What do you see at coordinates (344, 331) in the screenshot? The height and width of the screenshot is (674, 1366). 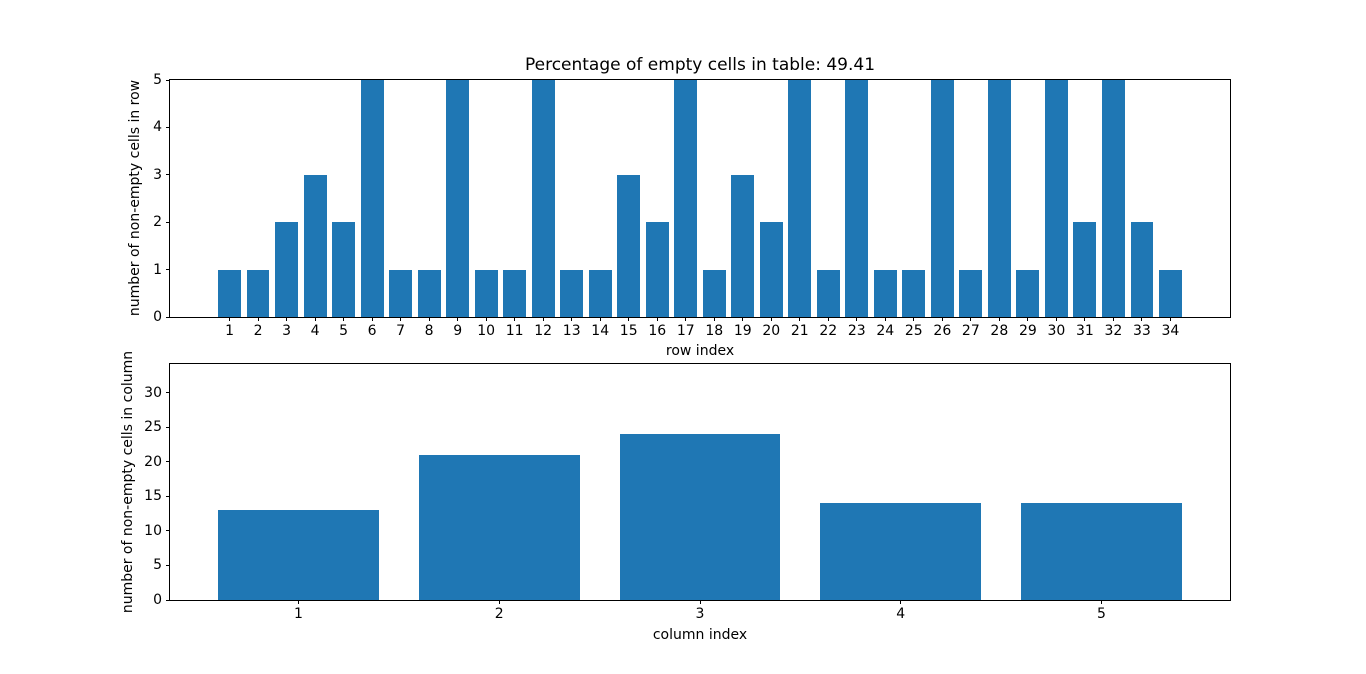 I see `x-tick-label-5: 5` at bounding box center [344, 331].